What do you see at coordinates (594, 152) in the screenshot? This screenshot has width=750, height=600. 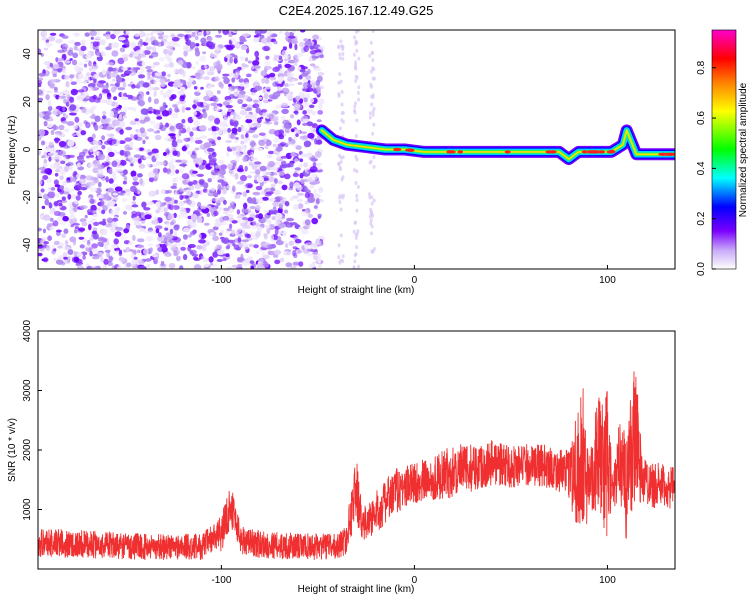 I see `track-peak` at bounding box center [594, 152].